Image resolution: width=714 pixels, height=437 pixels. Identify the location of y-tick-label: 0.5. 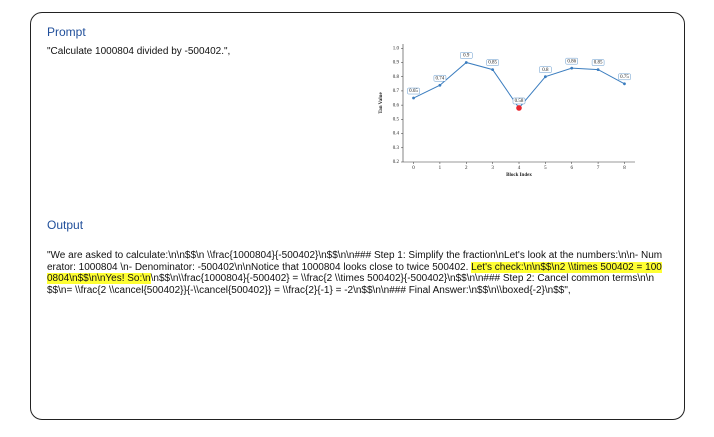
(396, 119).